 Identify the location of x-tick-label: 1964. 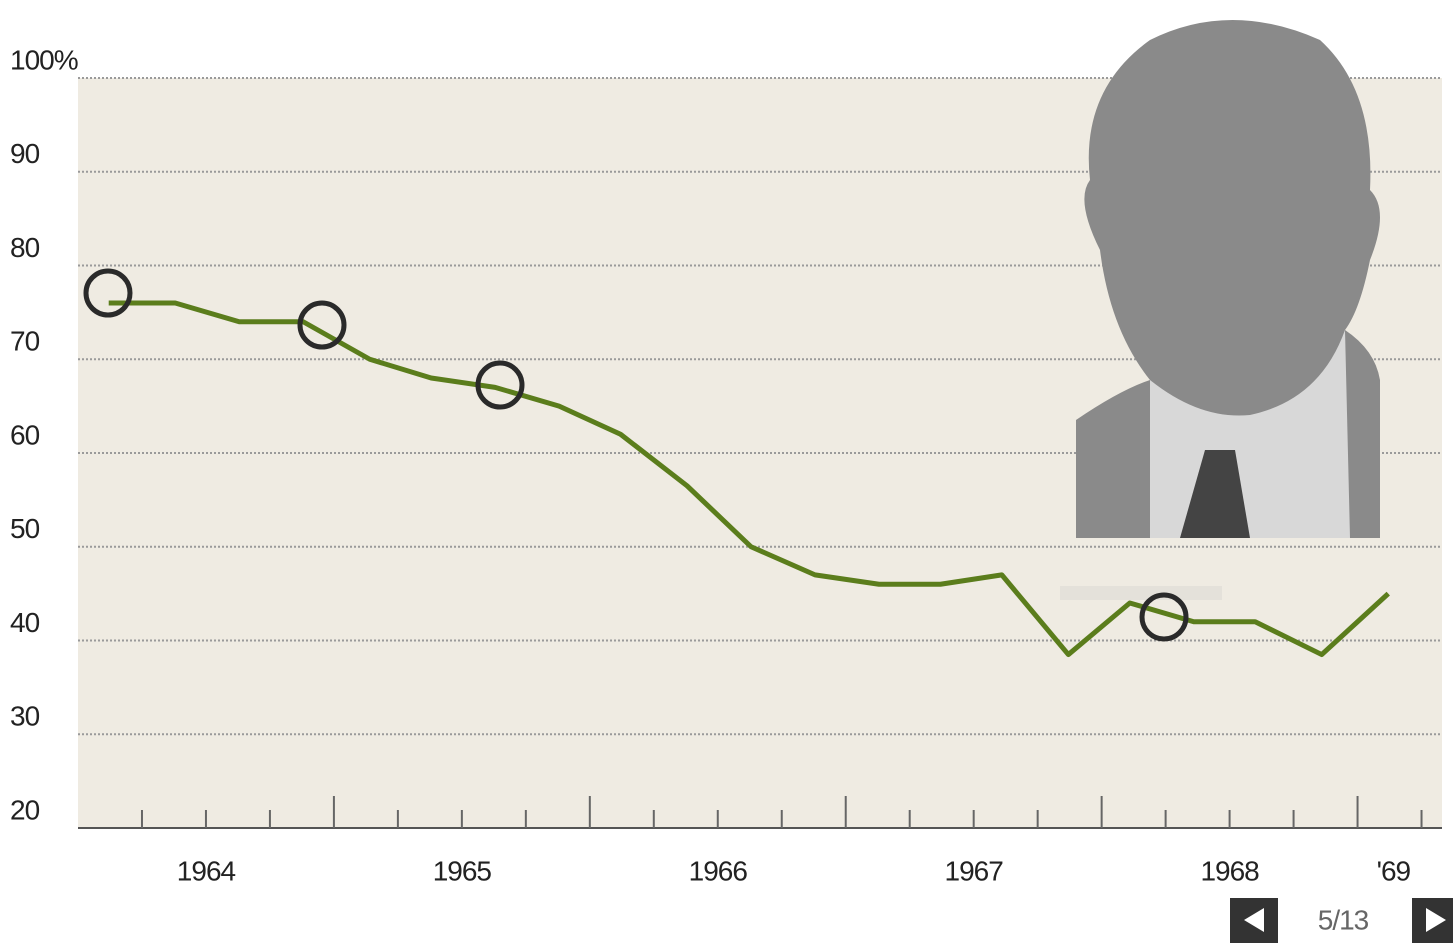
(206, 870).